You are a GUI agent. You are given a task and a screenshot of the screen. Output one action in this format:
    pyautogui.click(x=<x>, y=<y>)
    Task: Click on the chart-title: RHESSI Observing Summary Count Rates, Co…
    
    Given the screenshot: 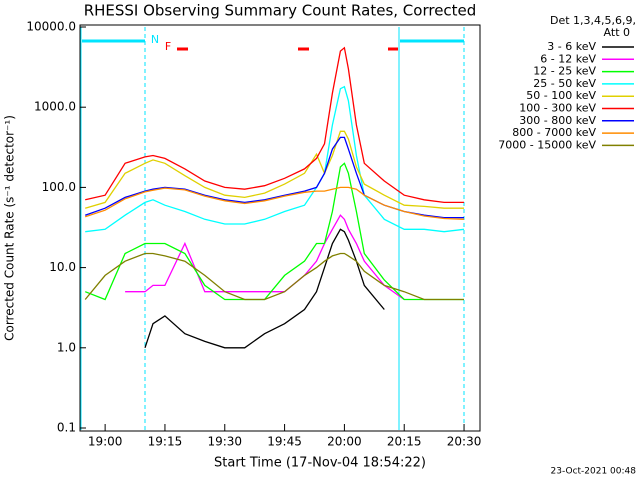 What is the action you would take?
    pyautogui.click(x=280, y=11)
    